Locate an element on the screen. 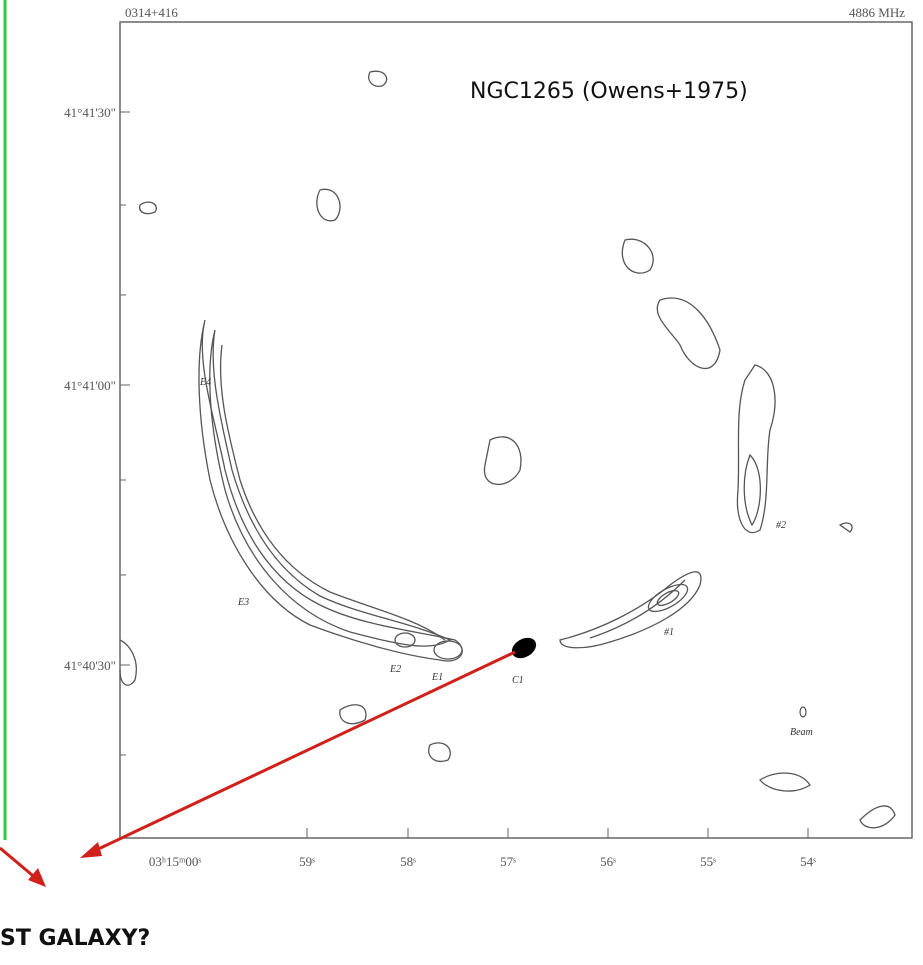  ra-label: 56ˢ is located at coordinates (608, 861).